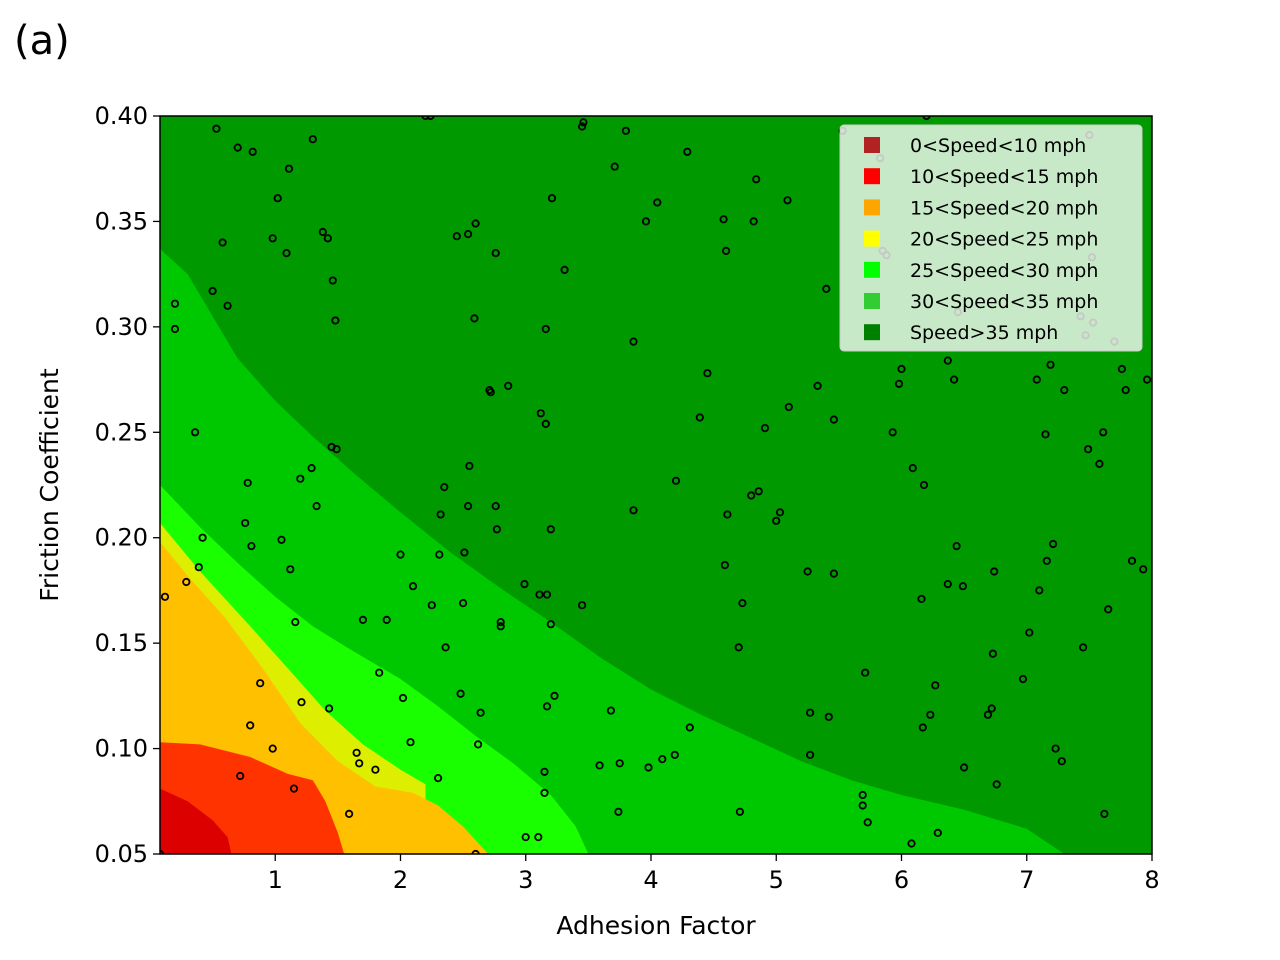 The image size is (1280, 960). Describe the element at coordinates (1151, 880) in the screenshot. I see `x-tick-label: 8` at that location.